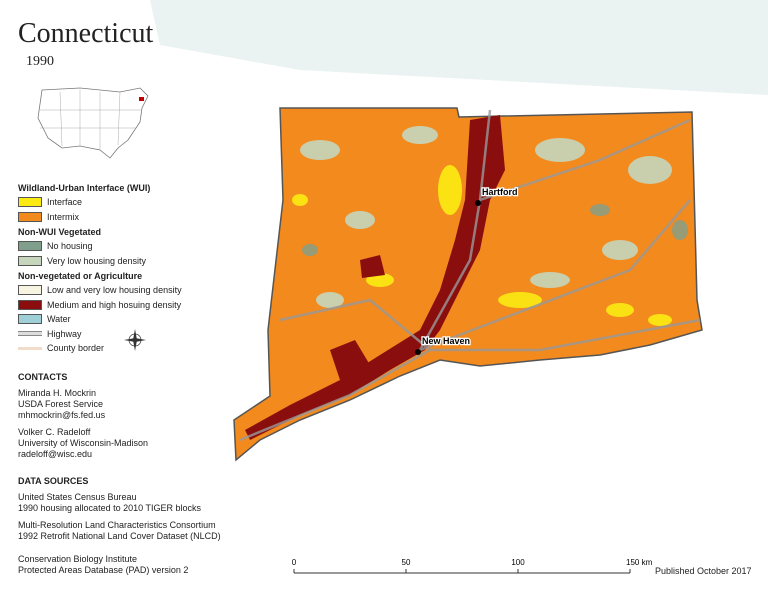 This screenshot has width=768, height=593. What do you see at coordinates (135, 340) in the screenshot?
I see `compass` at bounding box center [135, 340].